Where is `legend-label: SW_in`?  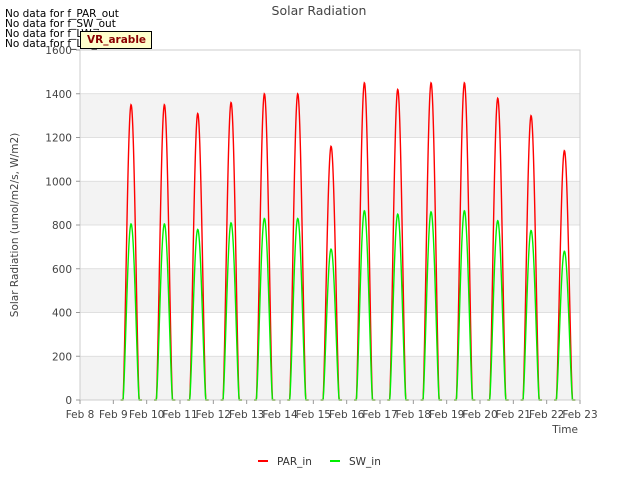
legend-label: SW_in is located at coordinates (365, 462).